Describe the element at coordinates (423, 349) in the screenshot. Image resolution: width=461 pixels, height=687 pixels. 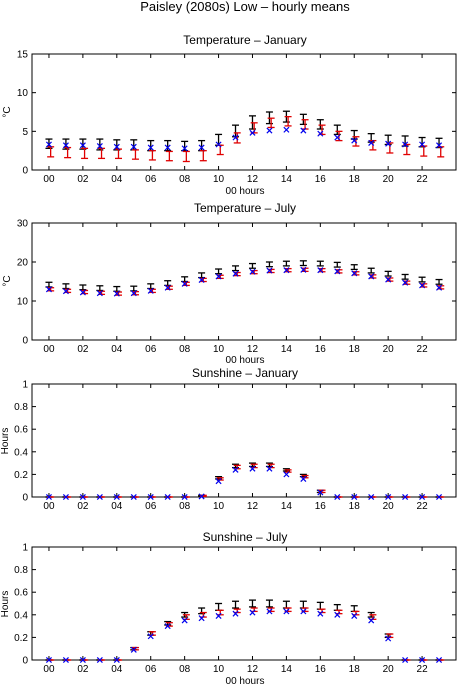
I see `x-tick-label: 22` at that location.